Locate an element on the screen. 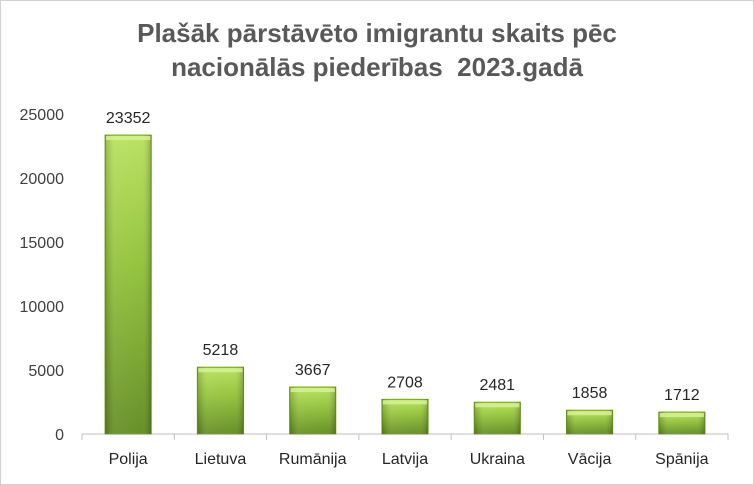  data-label: 3667 is located at coordinates (313, 370).